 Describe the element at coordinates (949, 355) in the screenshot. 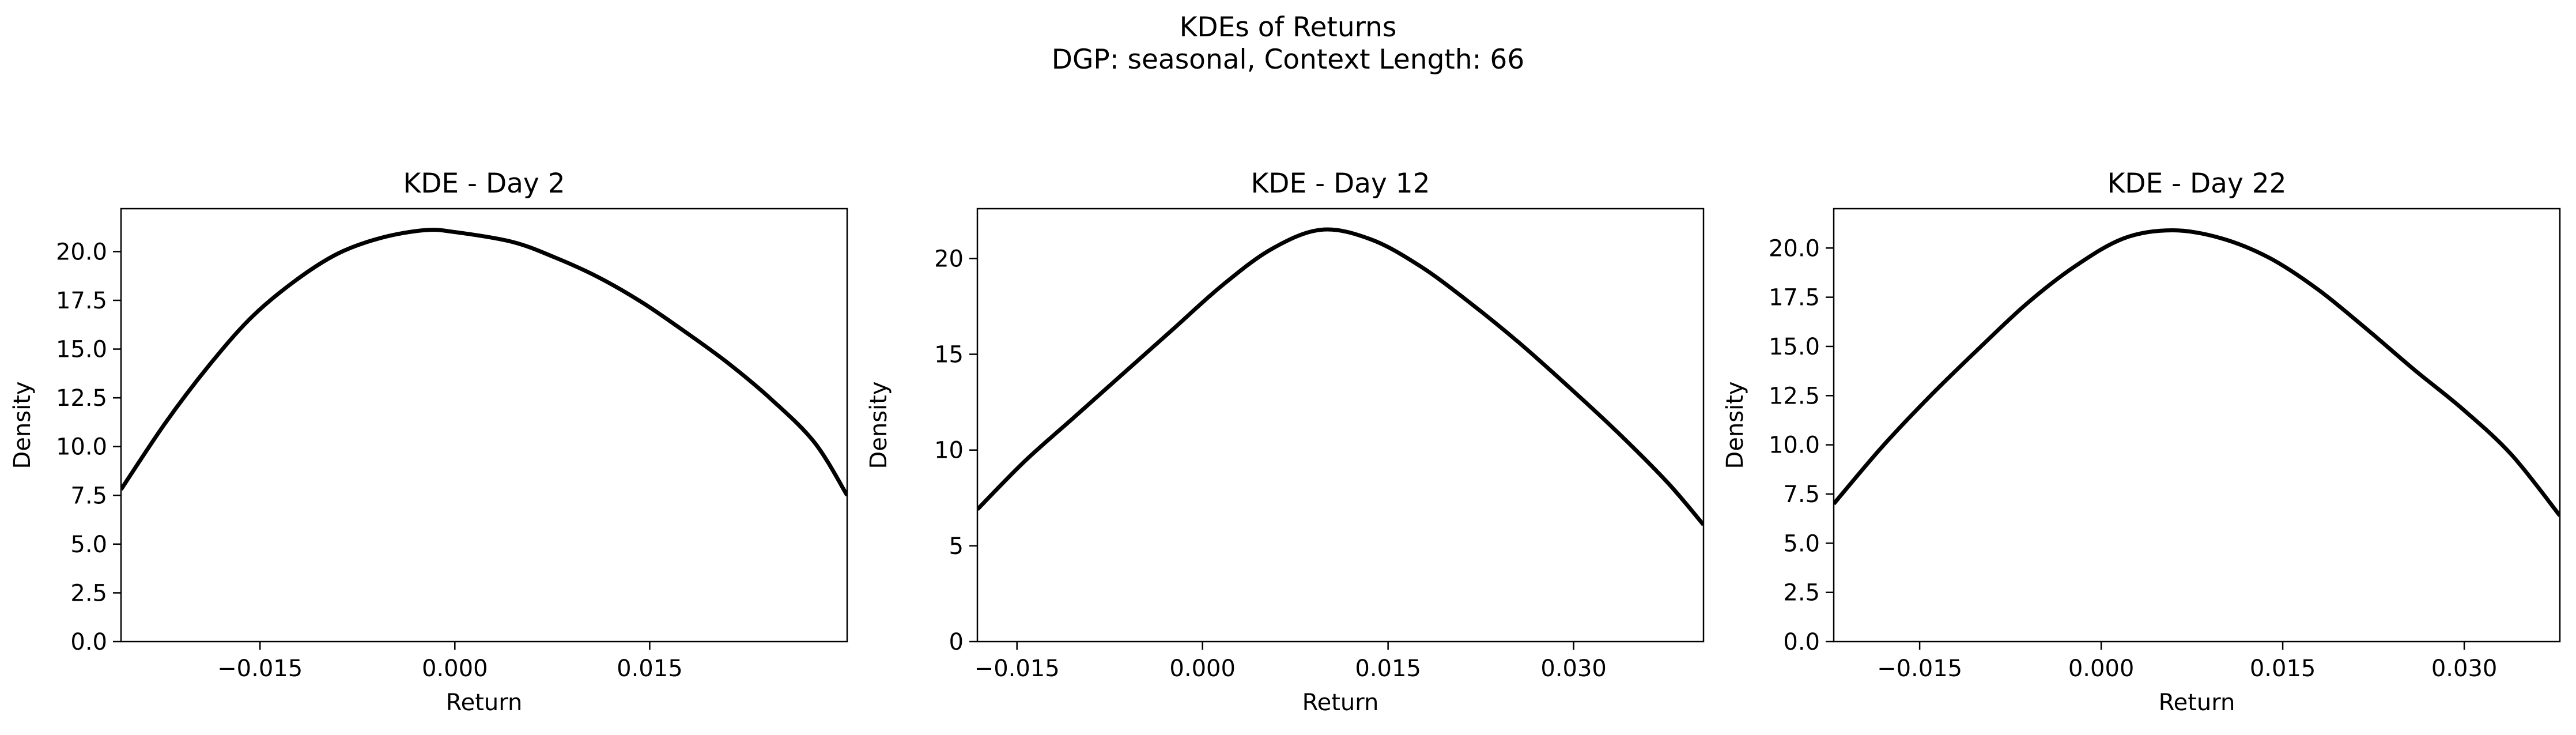

I see `y-tick-label: 15` at that location.